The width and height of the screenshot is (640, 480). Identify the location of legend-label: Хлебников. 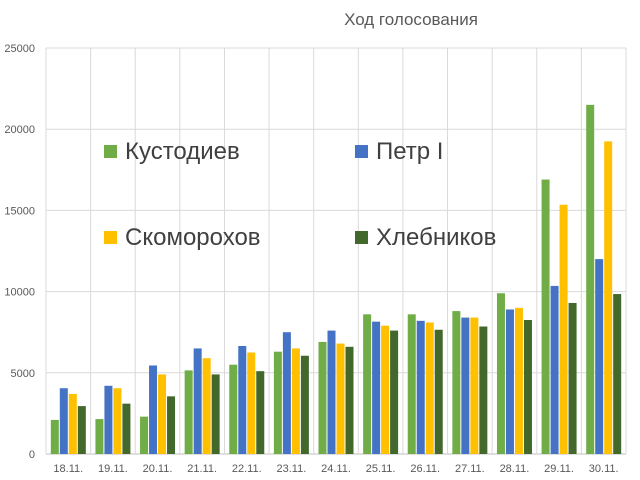
(436, 237).